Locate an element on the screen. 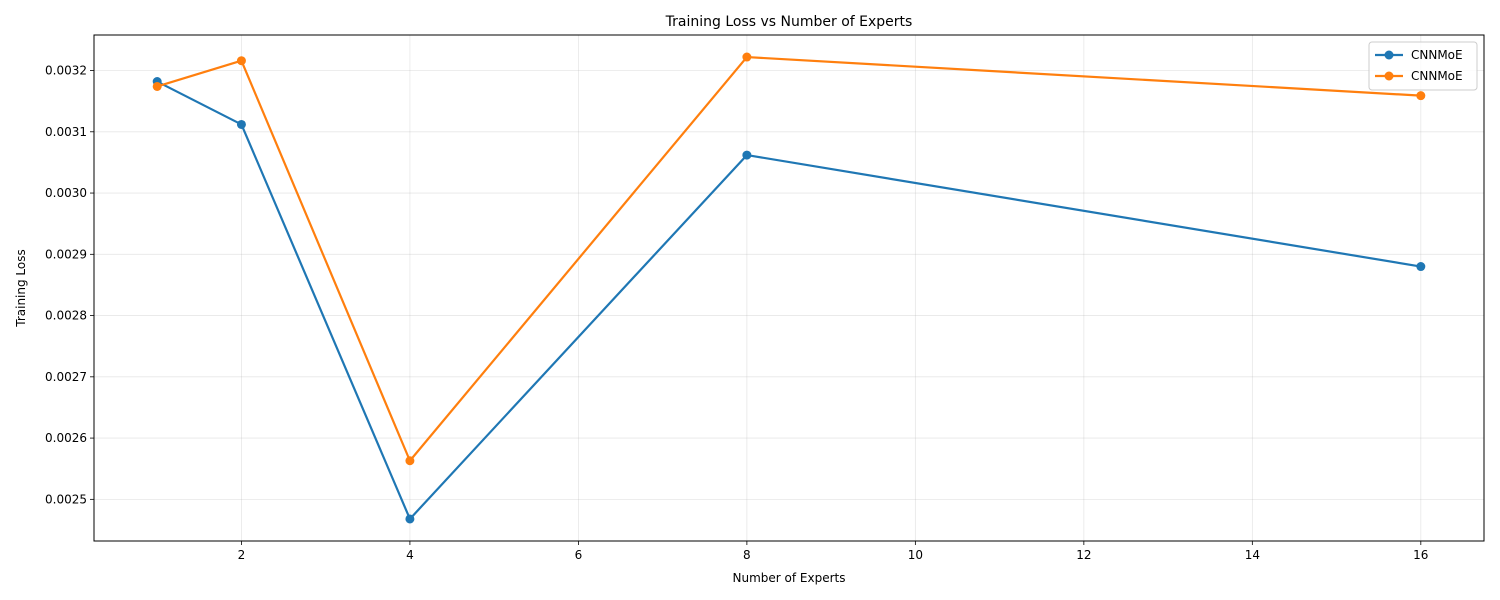  x-axis: 2 4 6 8 10 12 14 16 is located at coordinates (833, 551).